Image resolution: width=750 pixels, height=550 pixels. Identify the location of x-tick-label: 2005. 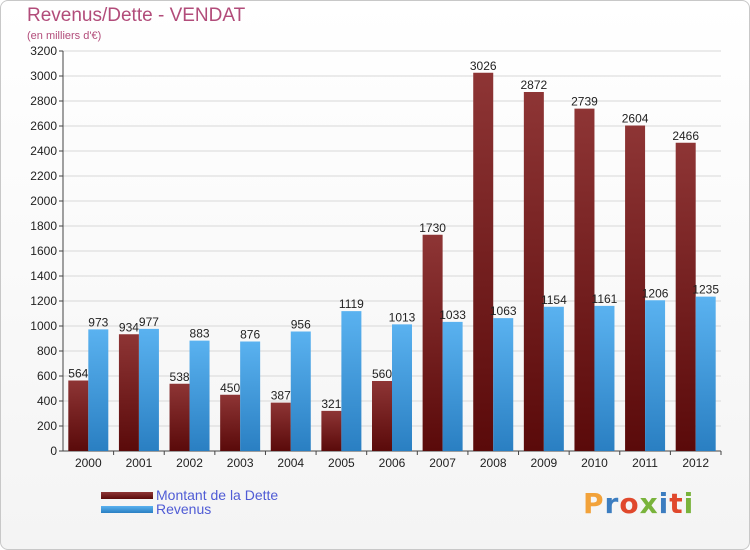
(341, 463).